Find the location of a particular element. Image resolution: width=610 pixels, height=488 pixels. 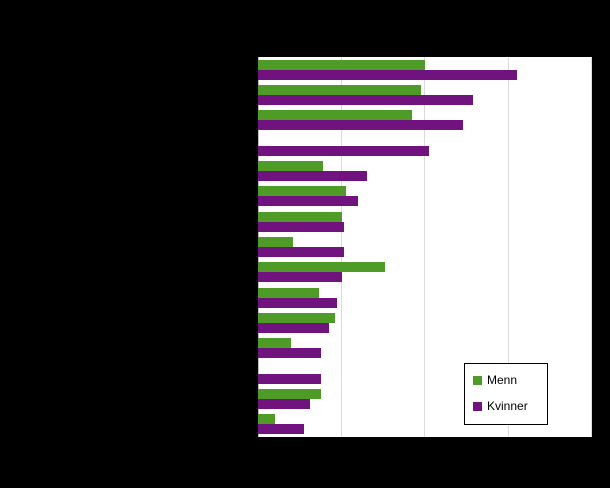

legend: Menn Kvinner is located at coordinates (506, 394).